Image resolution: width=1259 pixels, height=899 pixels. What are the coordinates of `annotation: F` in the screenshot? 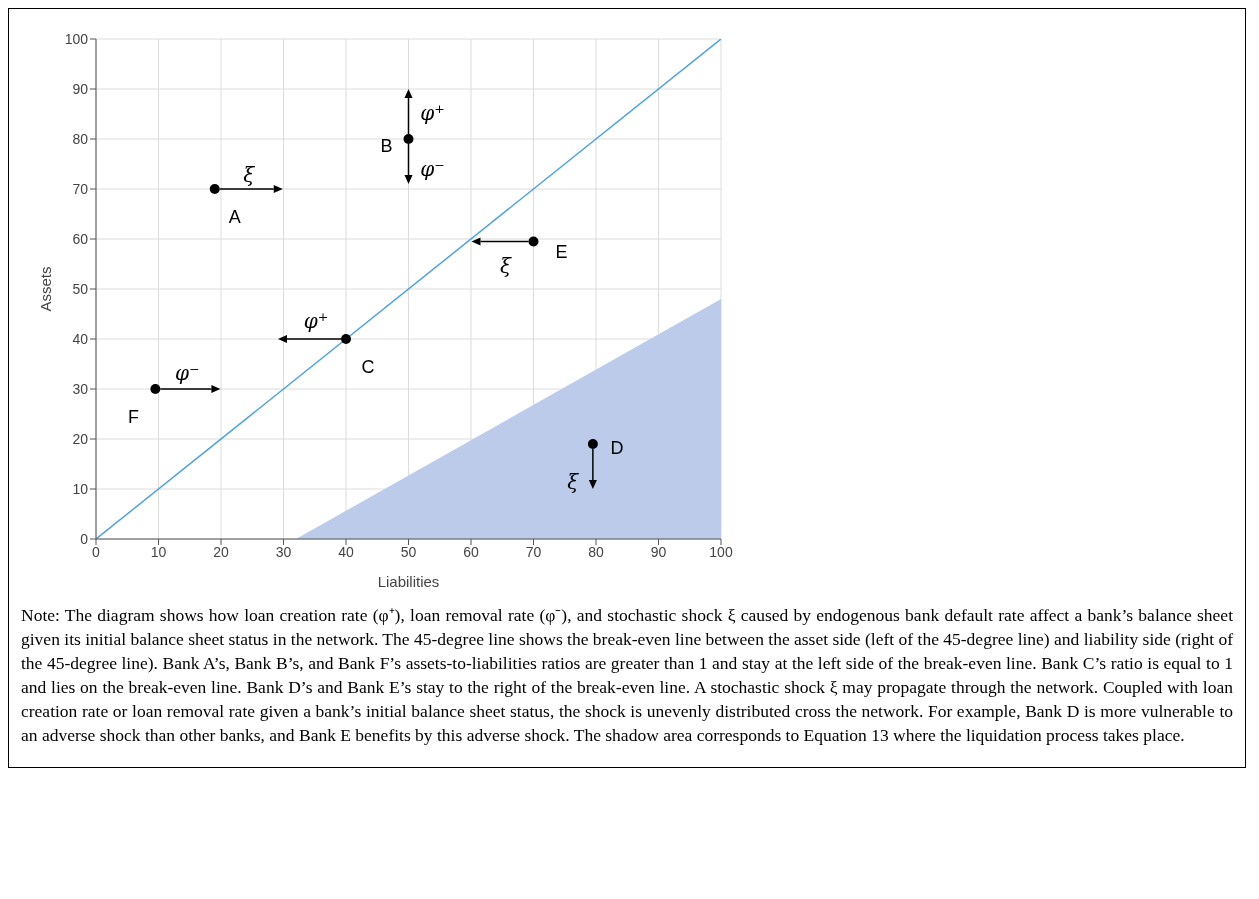 It's located at (133, 417).